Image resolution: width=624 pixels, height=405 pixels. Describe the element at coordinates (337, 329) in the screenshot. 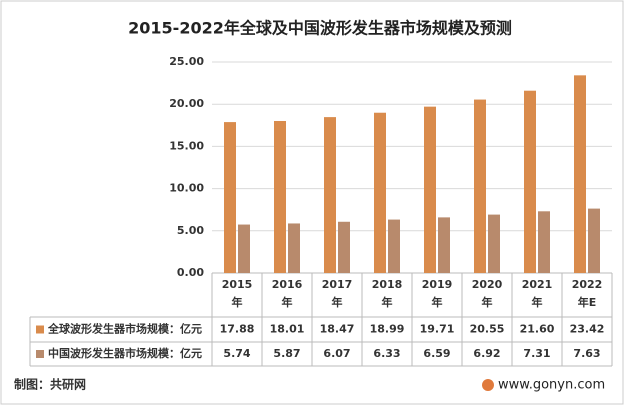

I see `table-cell: 18.47` at that location.